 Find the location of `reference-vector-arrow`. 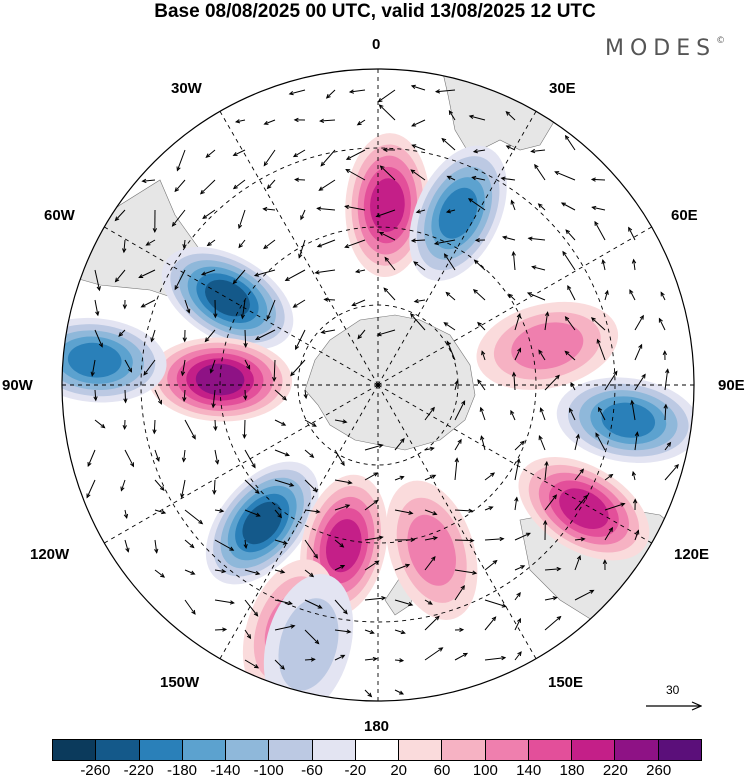

reference-vector-arrow is located at coordinates (674, 706).